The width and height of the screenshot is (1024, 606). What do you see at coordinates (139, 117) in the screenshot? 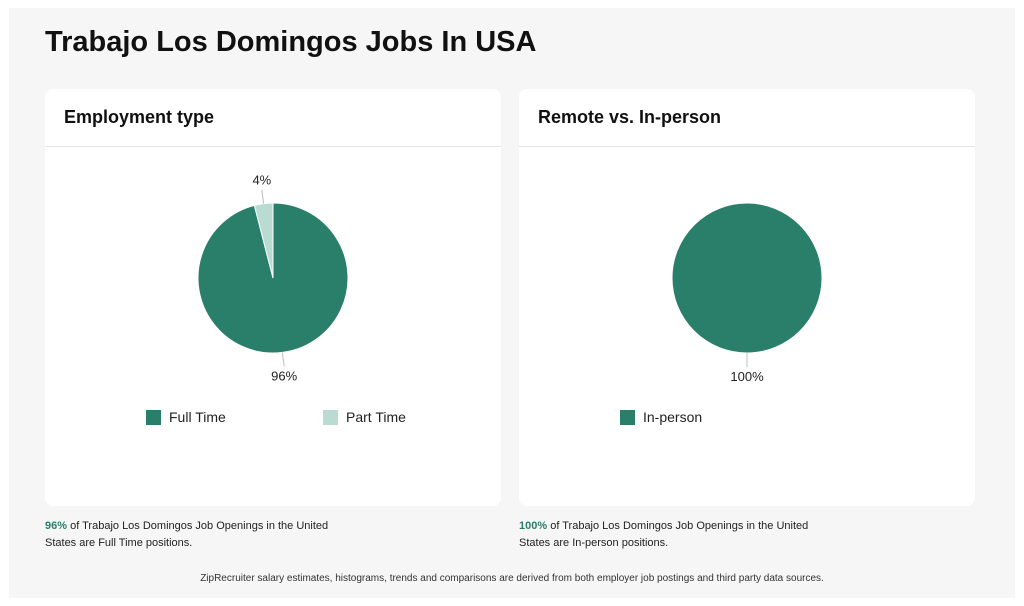
I see `employment-type-title: Employment type` at bounding box center [139, 117].